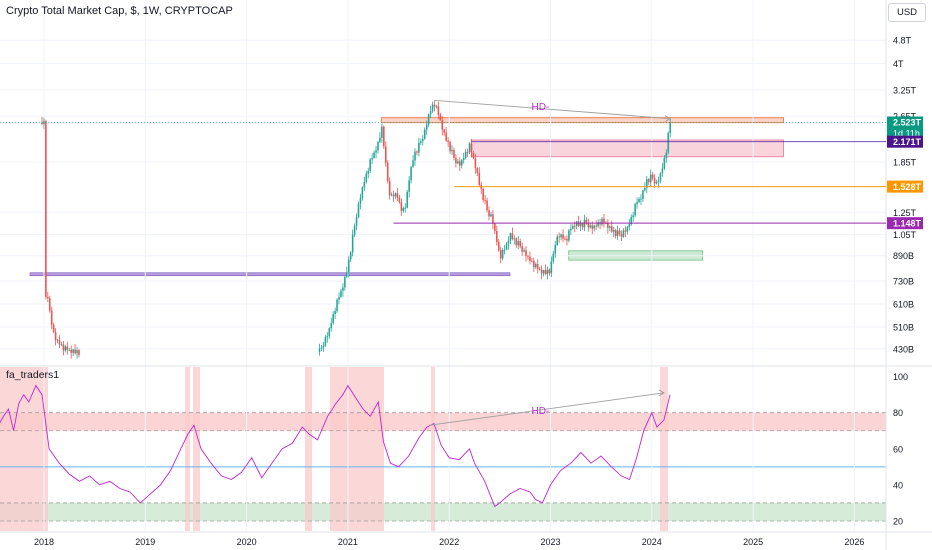 Image resolution: width=932 pixels, height=550 pixels. Describe the element at coordinates (906, 133) in the screenshot. I see `price-badge-countdown: 1d 11h` at that location.